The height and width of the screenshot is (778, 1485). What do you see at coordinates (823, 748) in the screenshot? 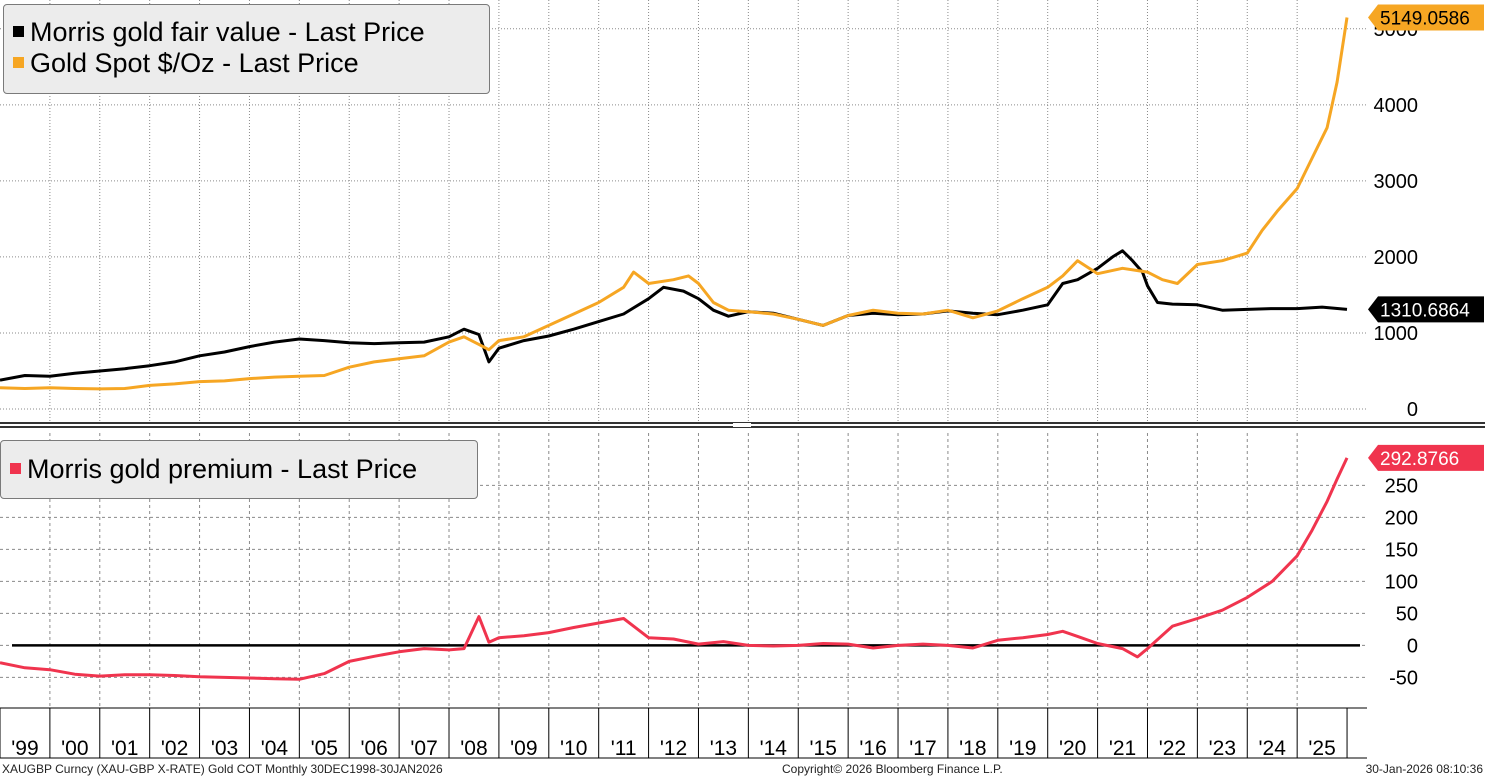
I see `x-tick-label: '15` at bounding box center [823, 748].